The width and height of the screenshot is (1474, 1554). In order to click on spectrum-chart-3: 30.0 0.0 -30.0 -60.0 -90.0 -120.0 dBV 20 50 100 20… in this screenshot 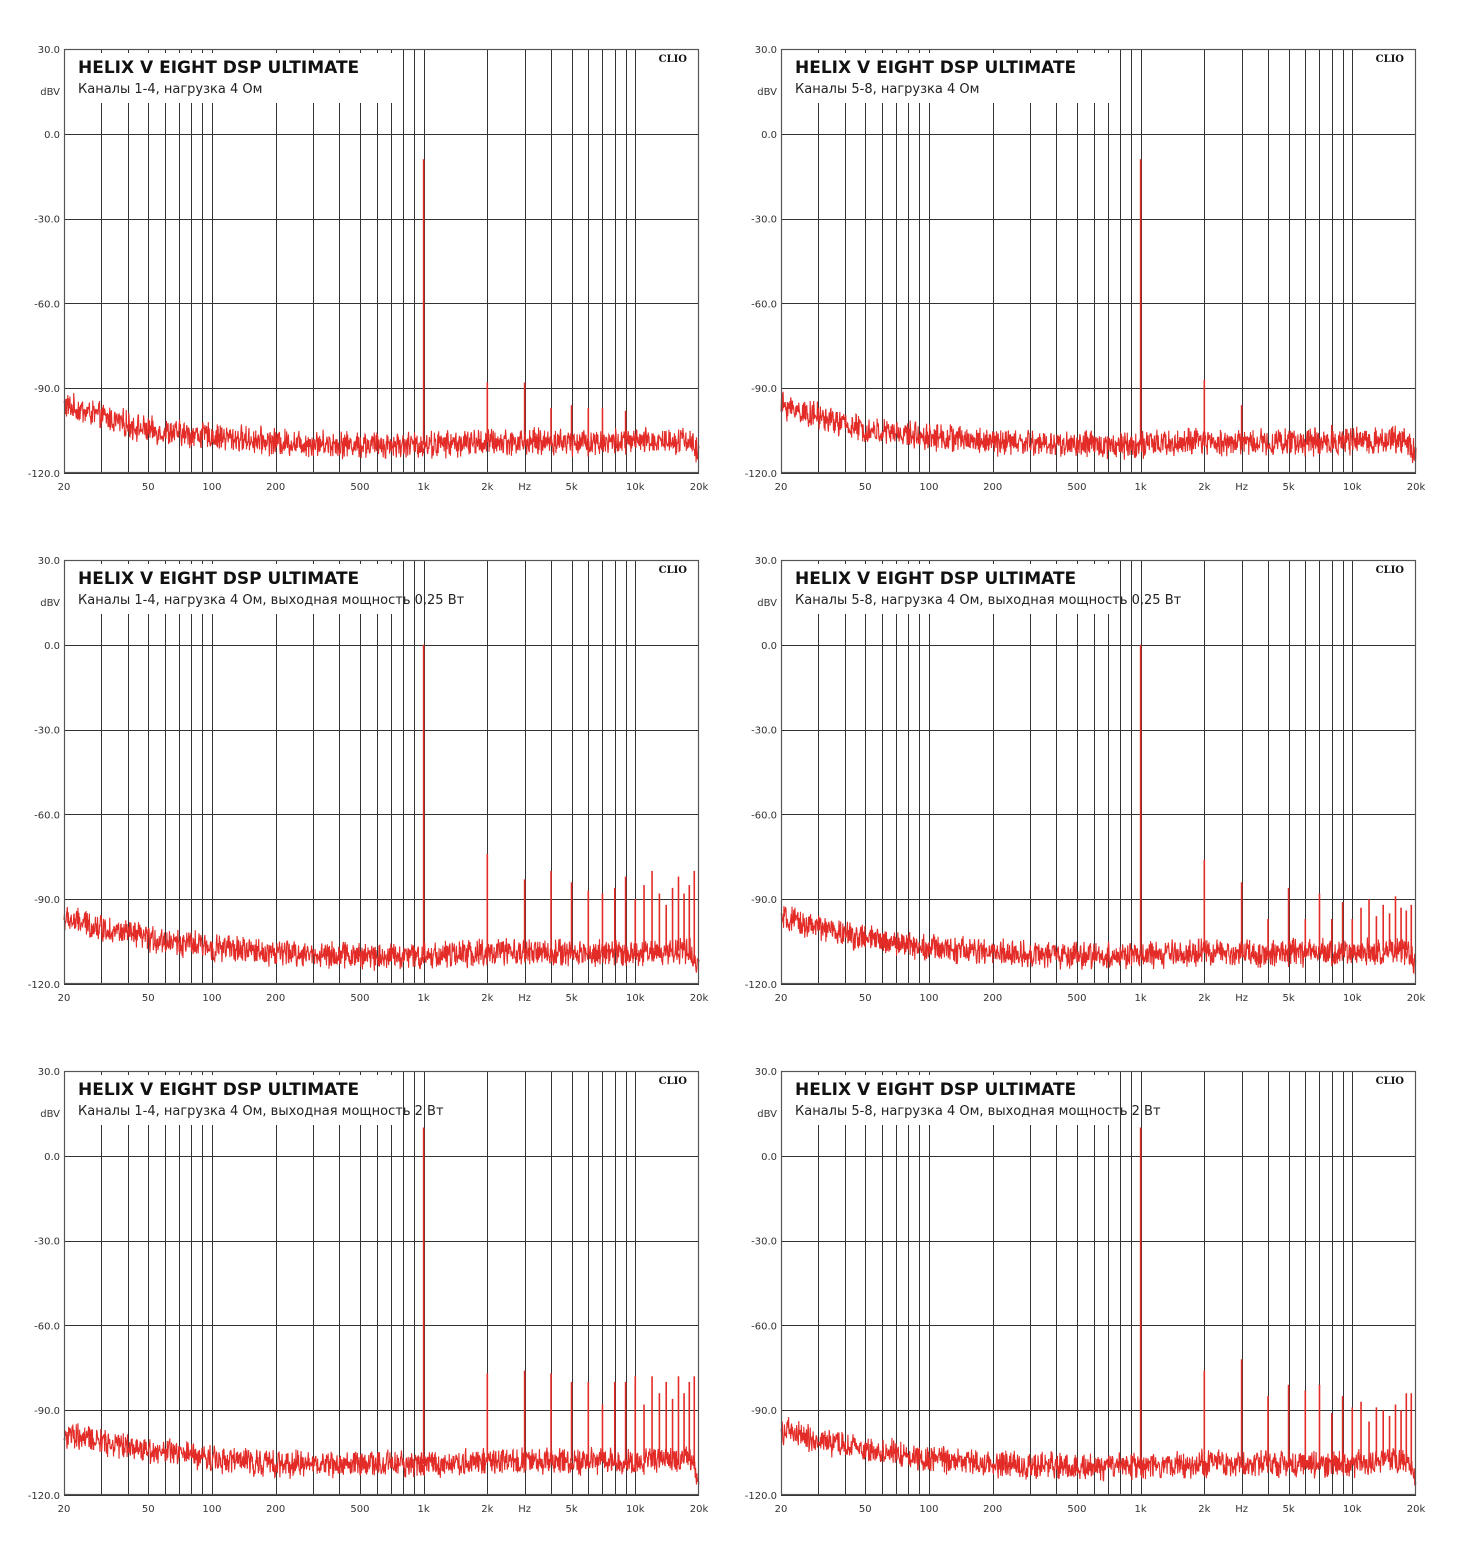, I will do `click(368, 780)`.